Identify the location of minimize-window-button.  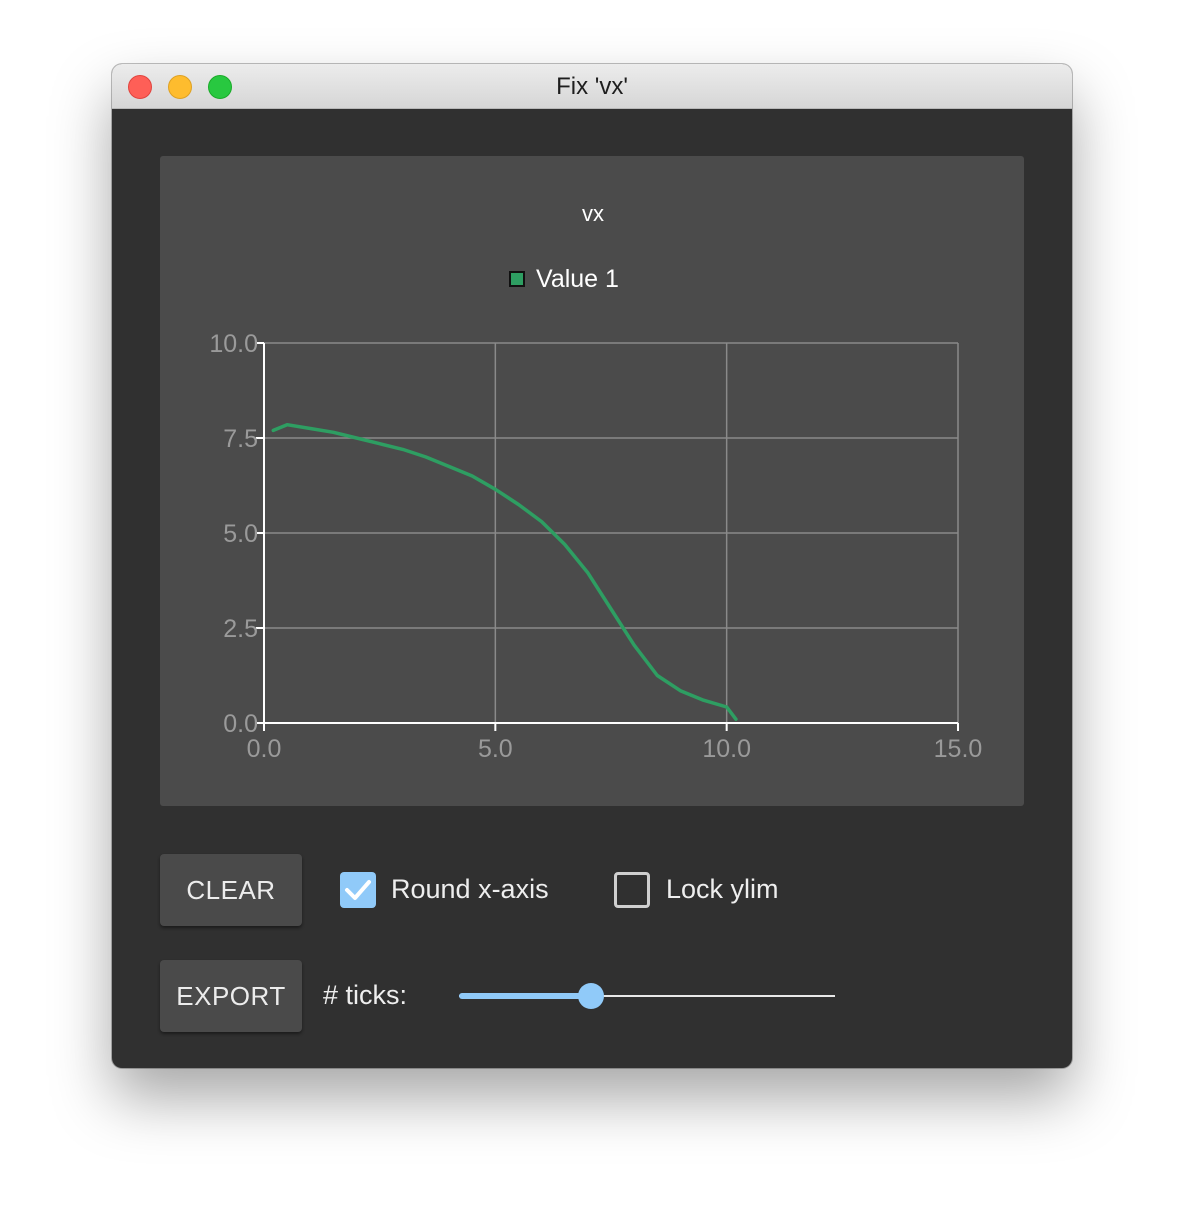
(180, 87).